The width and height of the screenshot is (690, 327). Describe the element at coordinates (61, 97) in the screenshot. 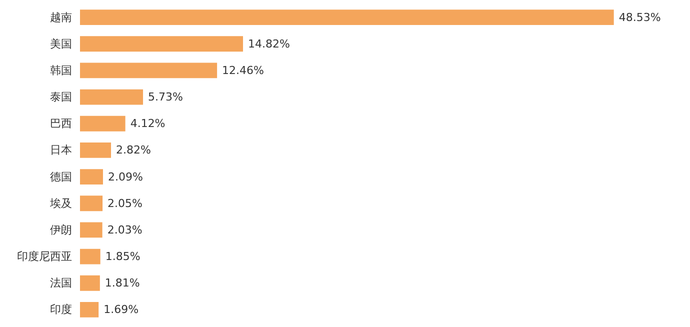

I see `y-tick-label: 泰国` at that location.